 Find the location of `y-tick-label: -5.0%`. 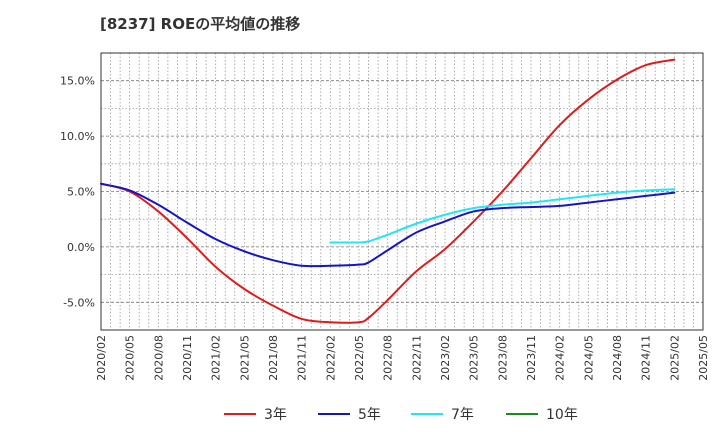

y-tick-label: -5.0% is located at coordinates (79, 302).